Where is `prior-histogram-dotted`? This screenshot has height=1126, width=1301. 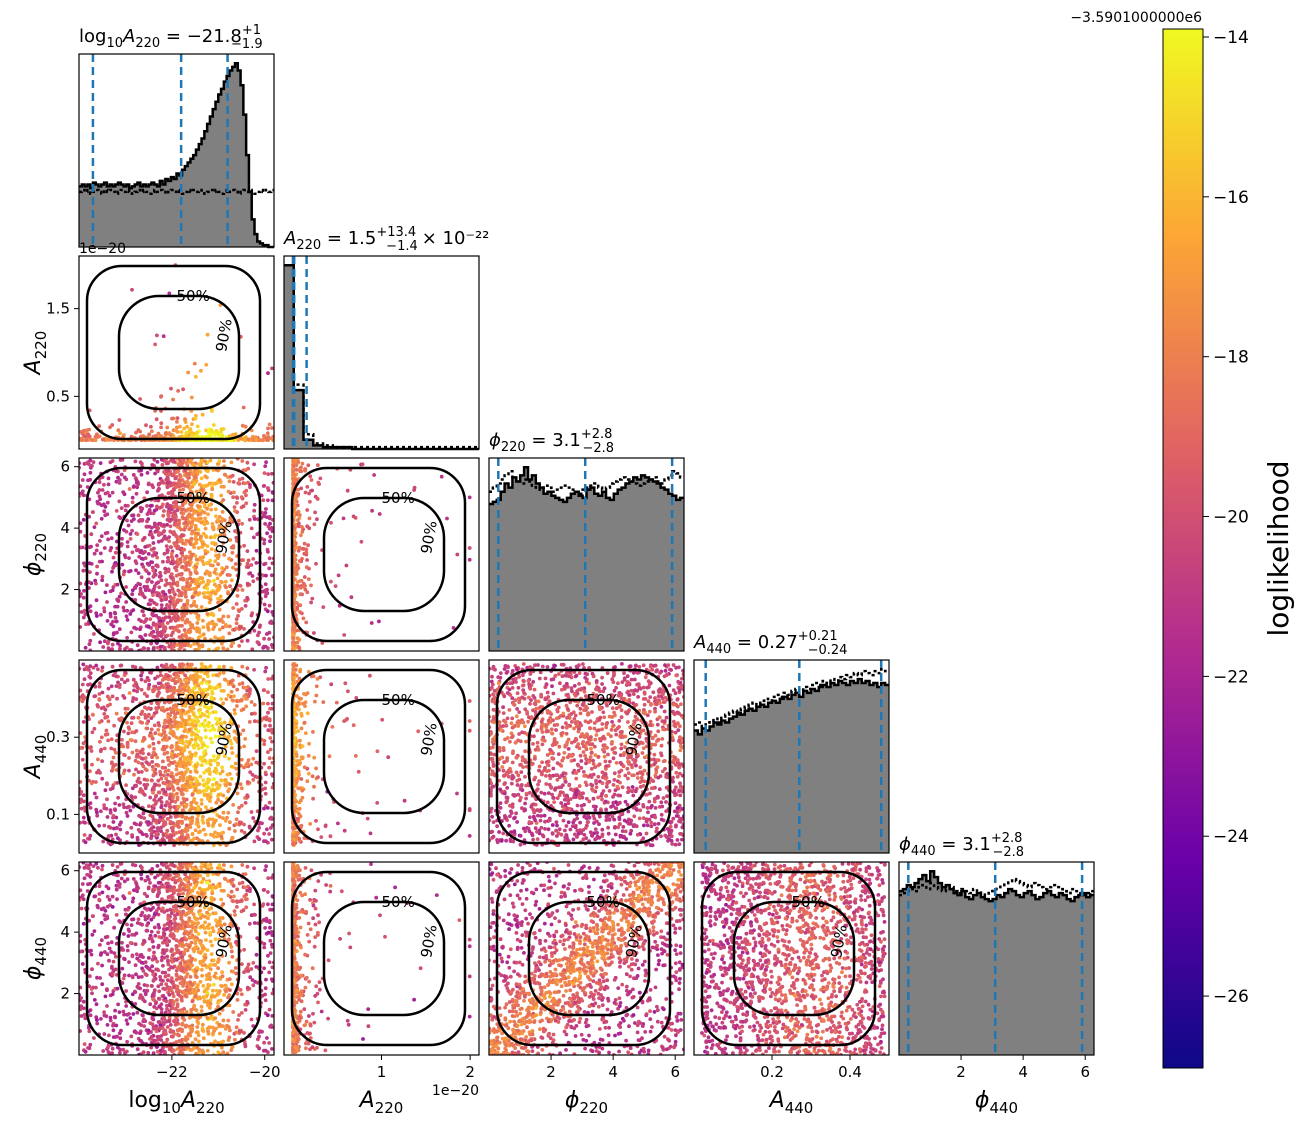 prior-histogram-dotted is located at coordinates (586, 482).